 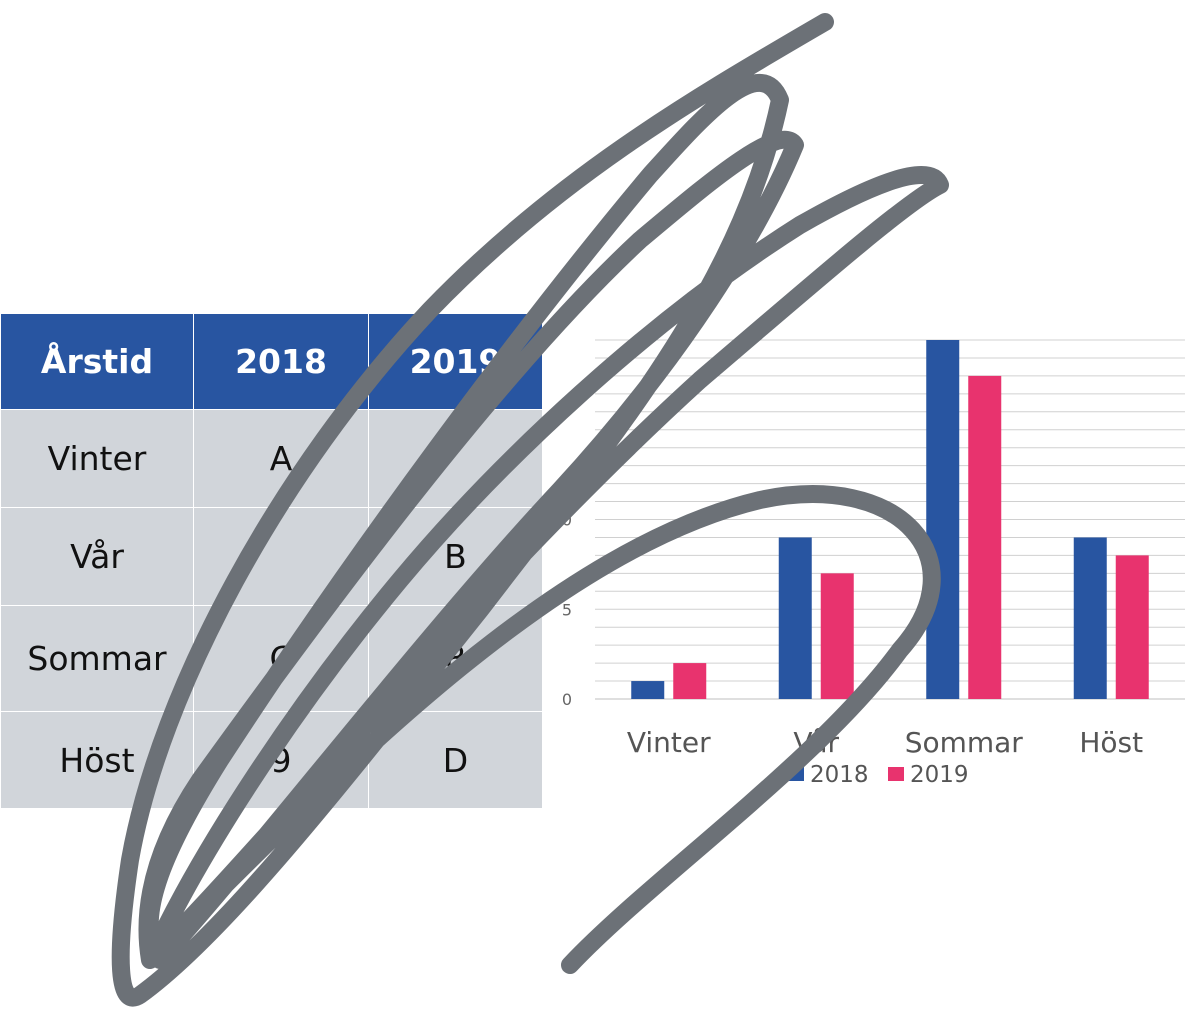 What do you see at coordinates (1111, 742) in the screenshot?
I see `x-tick-label: Höst` at bounding box center [1111, 742].